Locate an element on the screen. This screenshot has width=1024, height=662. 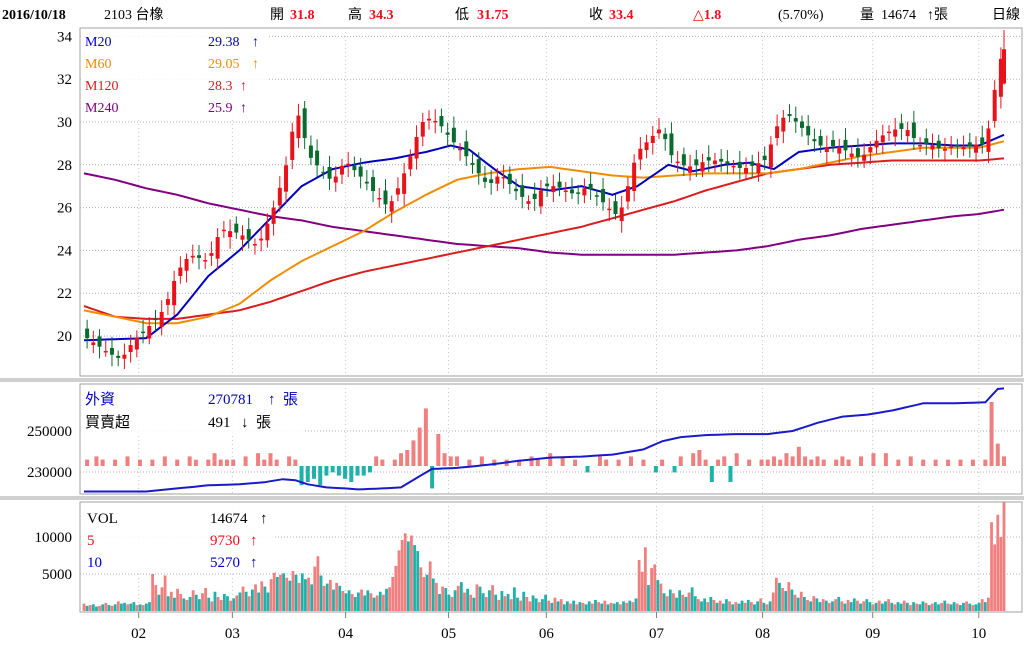
y-tick-label: 28 is located at coordinates (64, 166).